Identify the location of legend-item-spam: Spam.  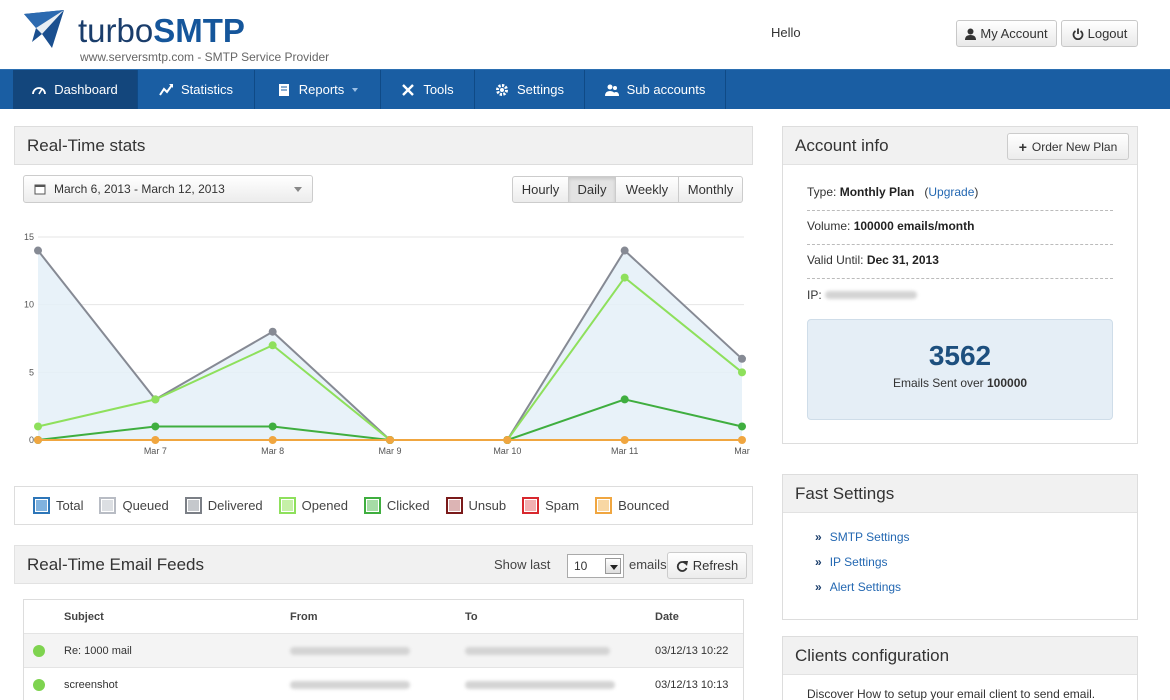
(550, 505).